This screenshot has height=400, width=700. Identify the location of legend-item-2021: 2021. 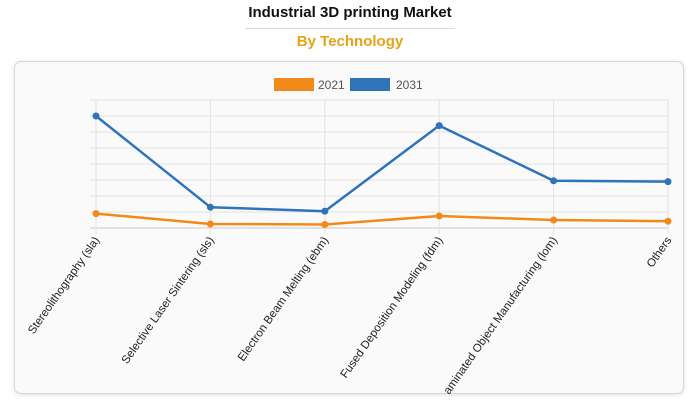
(309, 85).